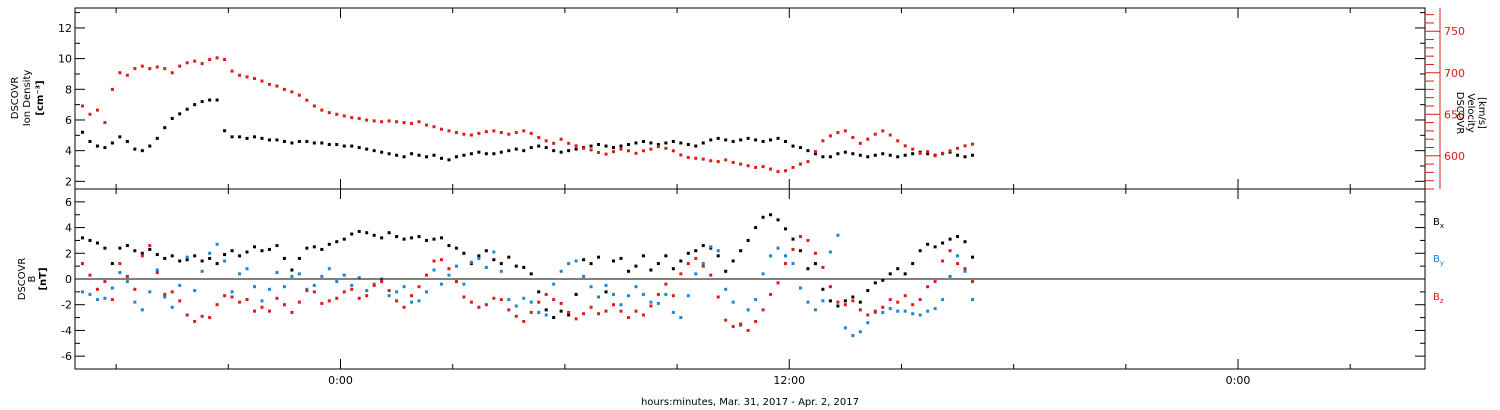 This screenshot has height=410, width=1500. Describe the element at coordinates (66, 356) in the screenshot. I see `y-tick-label: -6` at that location.